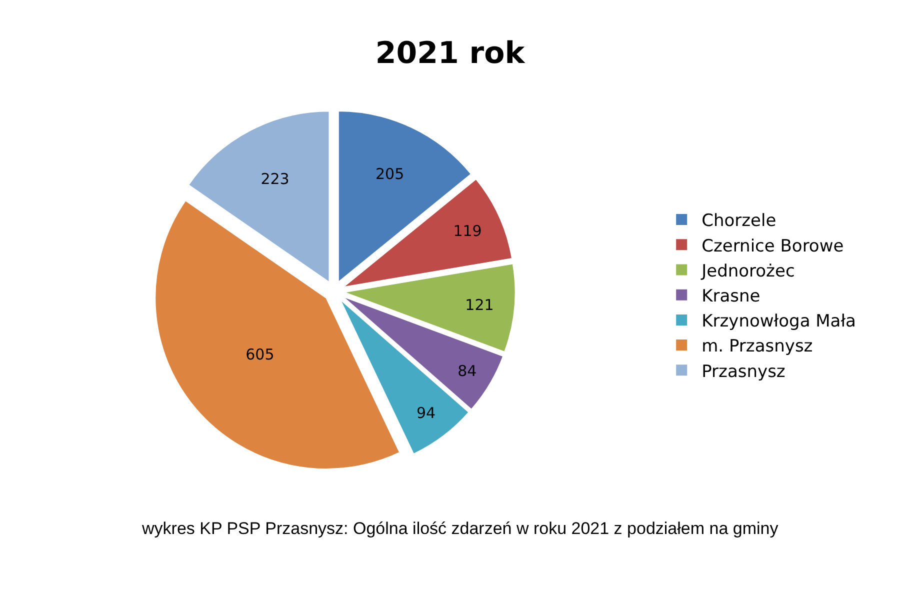 The image size is (900, 600). Describe the element at coordinates (731, 296) in the screenshot. I see `legend-label: Krasne` at that location.